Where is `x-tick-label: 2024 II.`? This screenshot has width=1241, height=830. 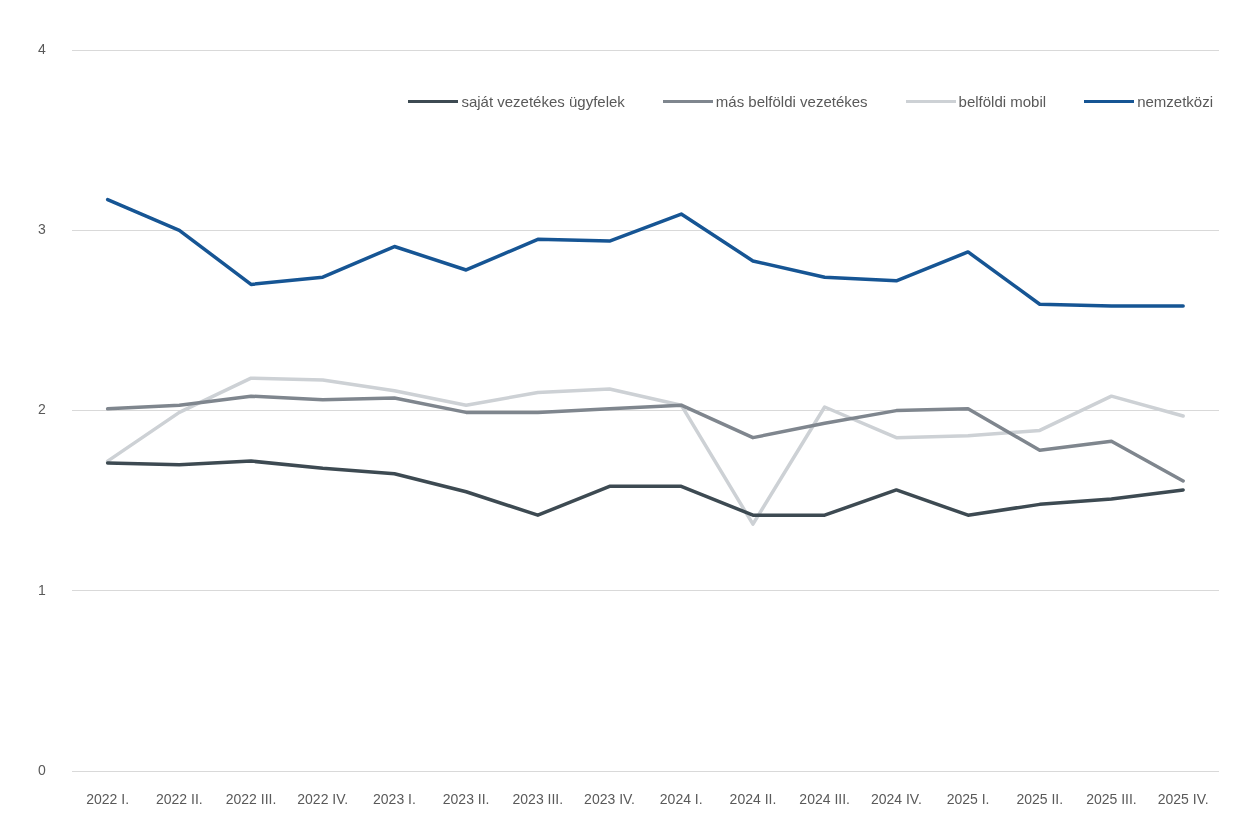 x-tick-label: 2024 II. is located at coordinates (753, 799).